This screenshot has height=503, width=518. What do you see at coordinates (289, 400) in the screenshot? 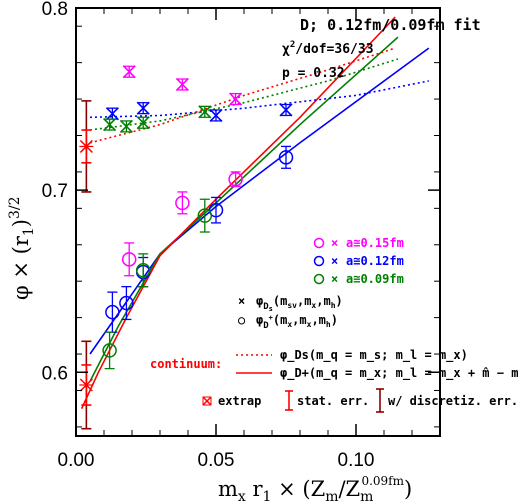
I see `stat-err-marker` at bounding box center [289, 400].